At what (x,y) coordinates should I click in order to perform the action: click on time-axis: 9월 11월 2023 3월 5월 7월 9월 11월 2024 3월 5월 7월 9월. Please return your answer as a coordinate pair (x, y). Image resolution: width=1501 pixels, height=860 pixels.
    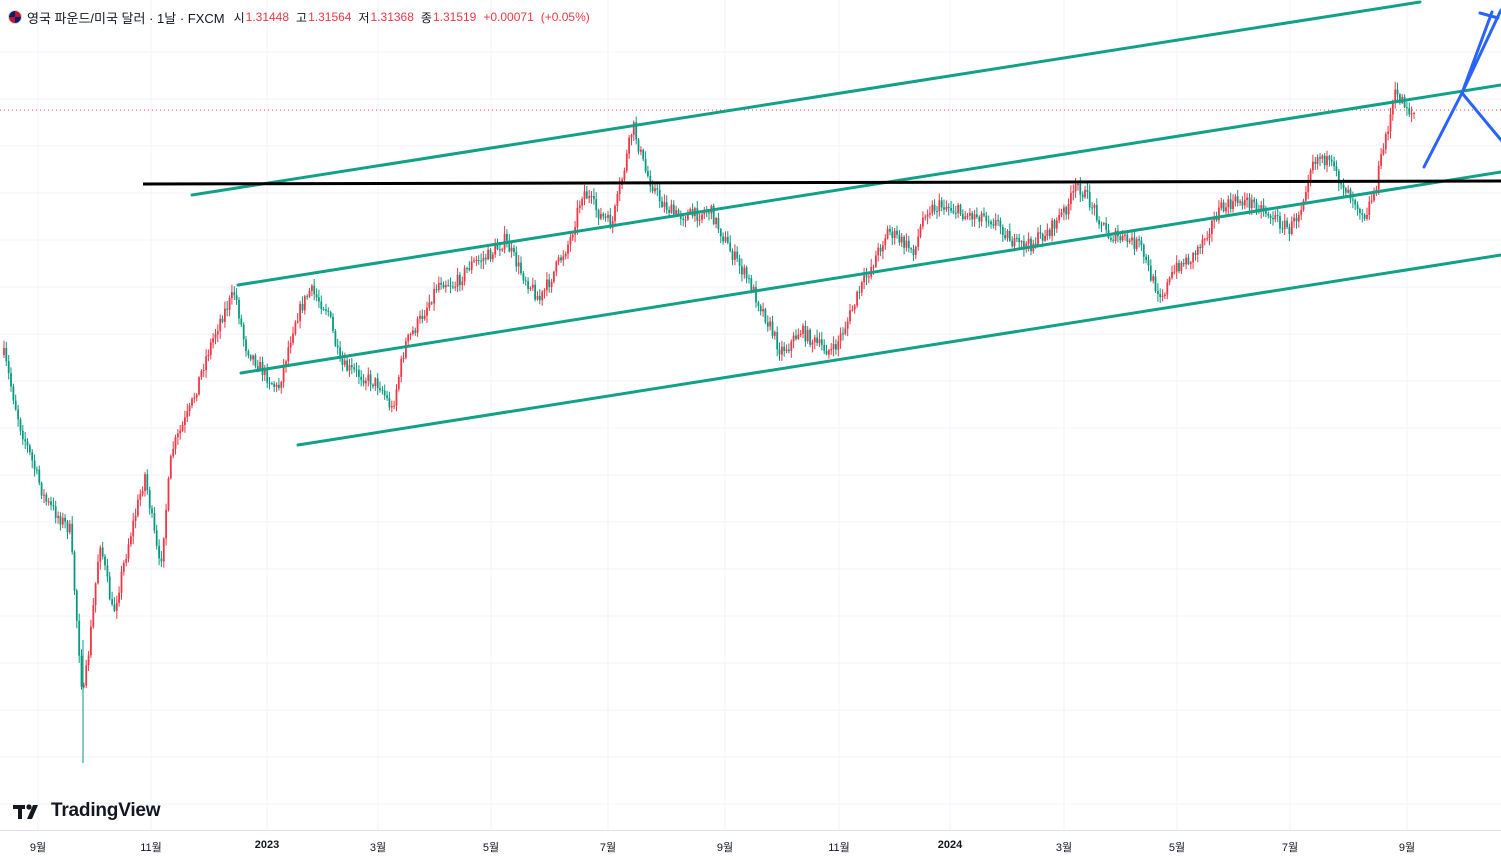
    Looking at the image, I should click on (750, 845).